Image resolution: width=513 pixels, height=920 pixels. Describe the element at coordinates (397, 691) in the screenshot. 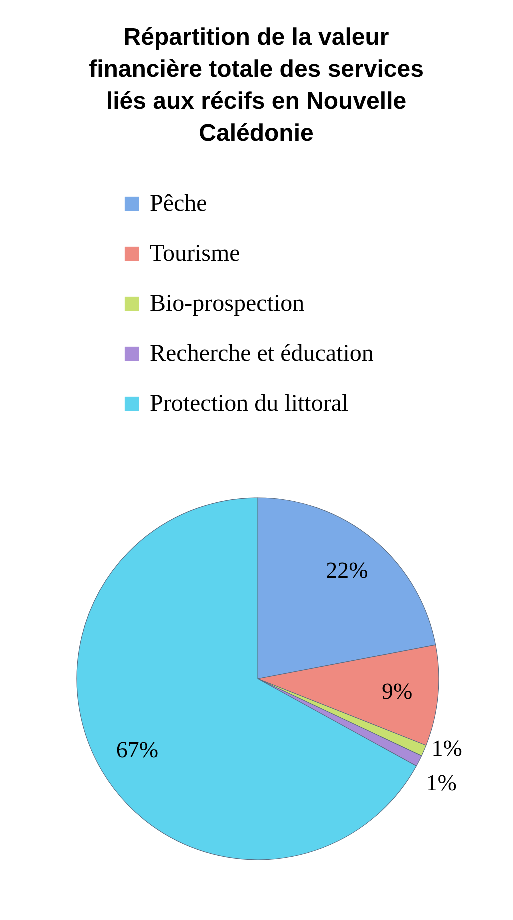

I see `data-label: 9%` at that location.